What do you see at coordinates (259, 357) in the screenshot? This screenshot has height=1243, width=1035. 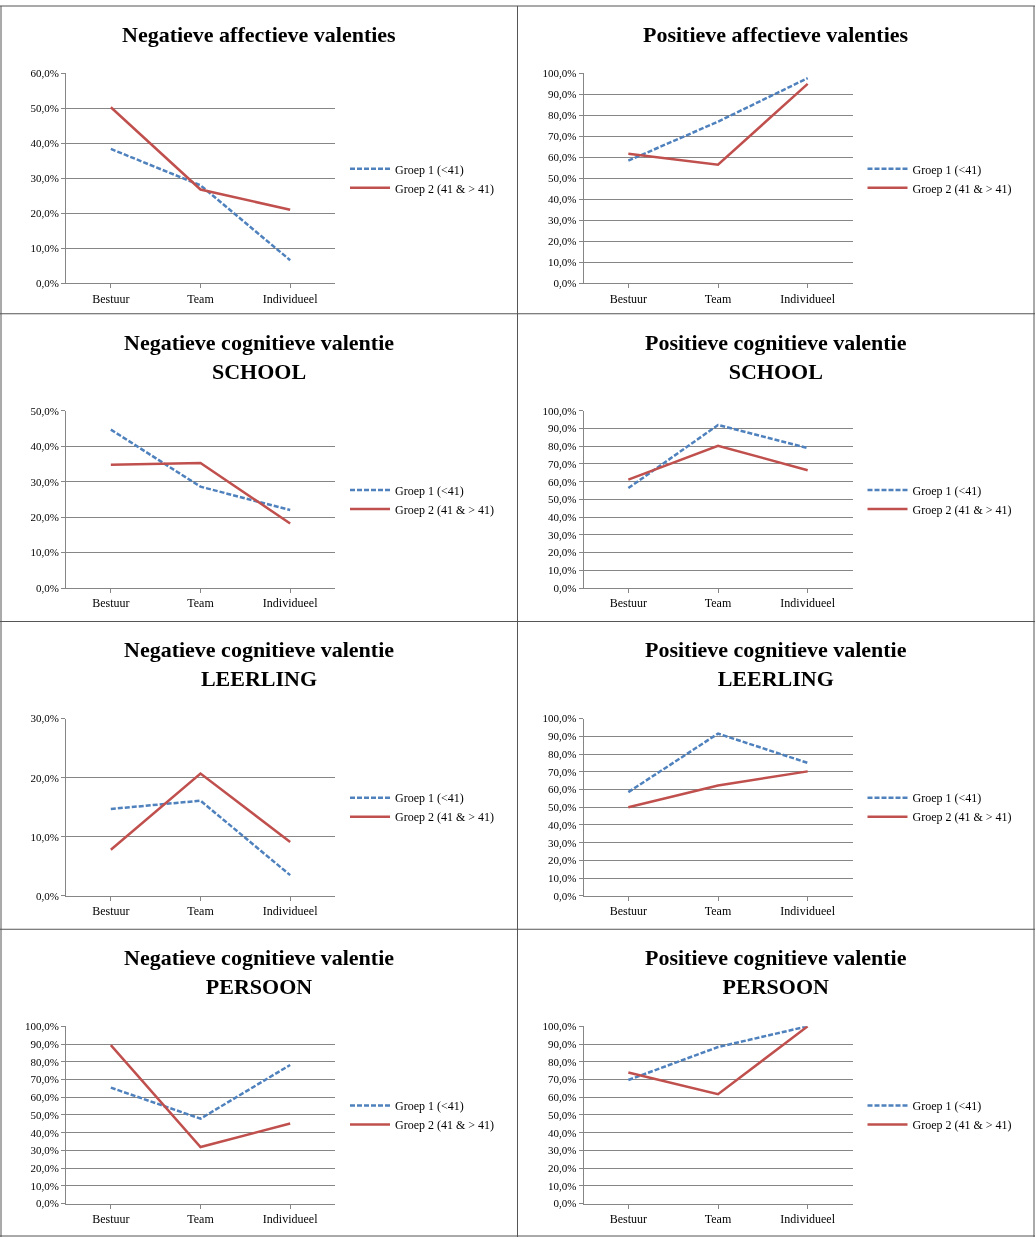 I see `chart-title: Negatieve cognitieve valentie SCHOOL` at bounding box center [259, 357].